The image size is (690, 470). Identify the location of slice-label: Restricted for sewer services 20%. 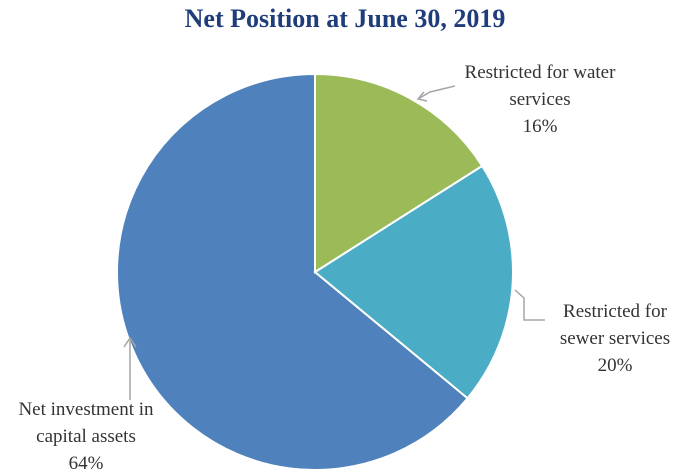
(615, 338).